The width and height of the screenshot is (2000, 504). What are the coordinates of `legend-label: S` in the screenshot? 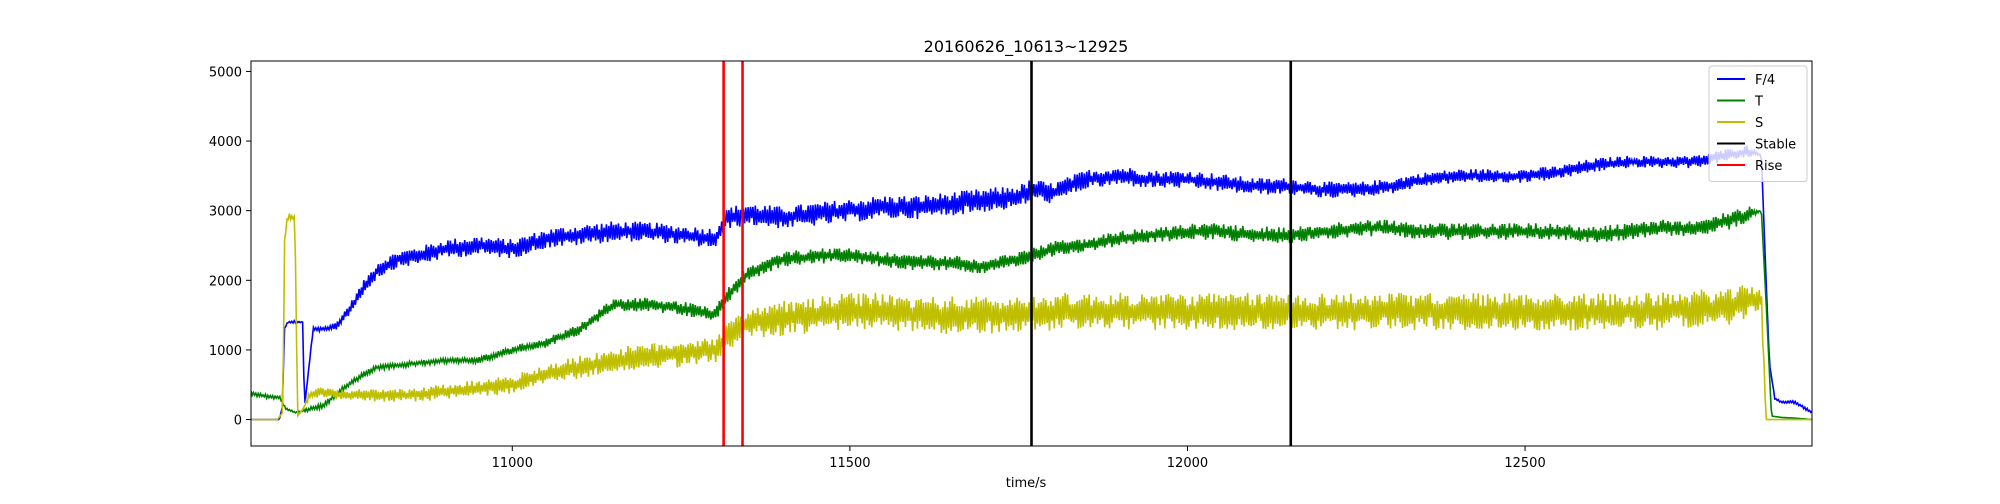 It's located at (1759, 123).